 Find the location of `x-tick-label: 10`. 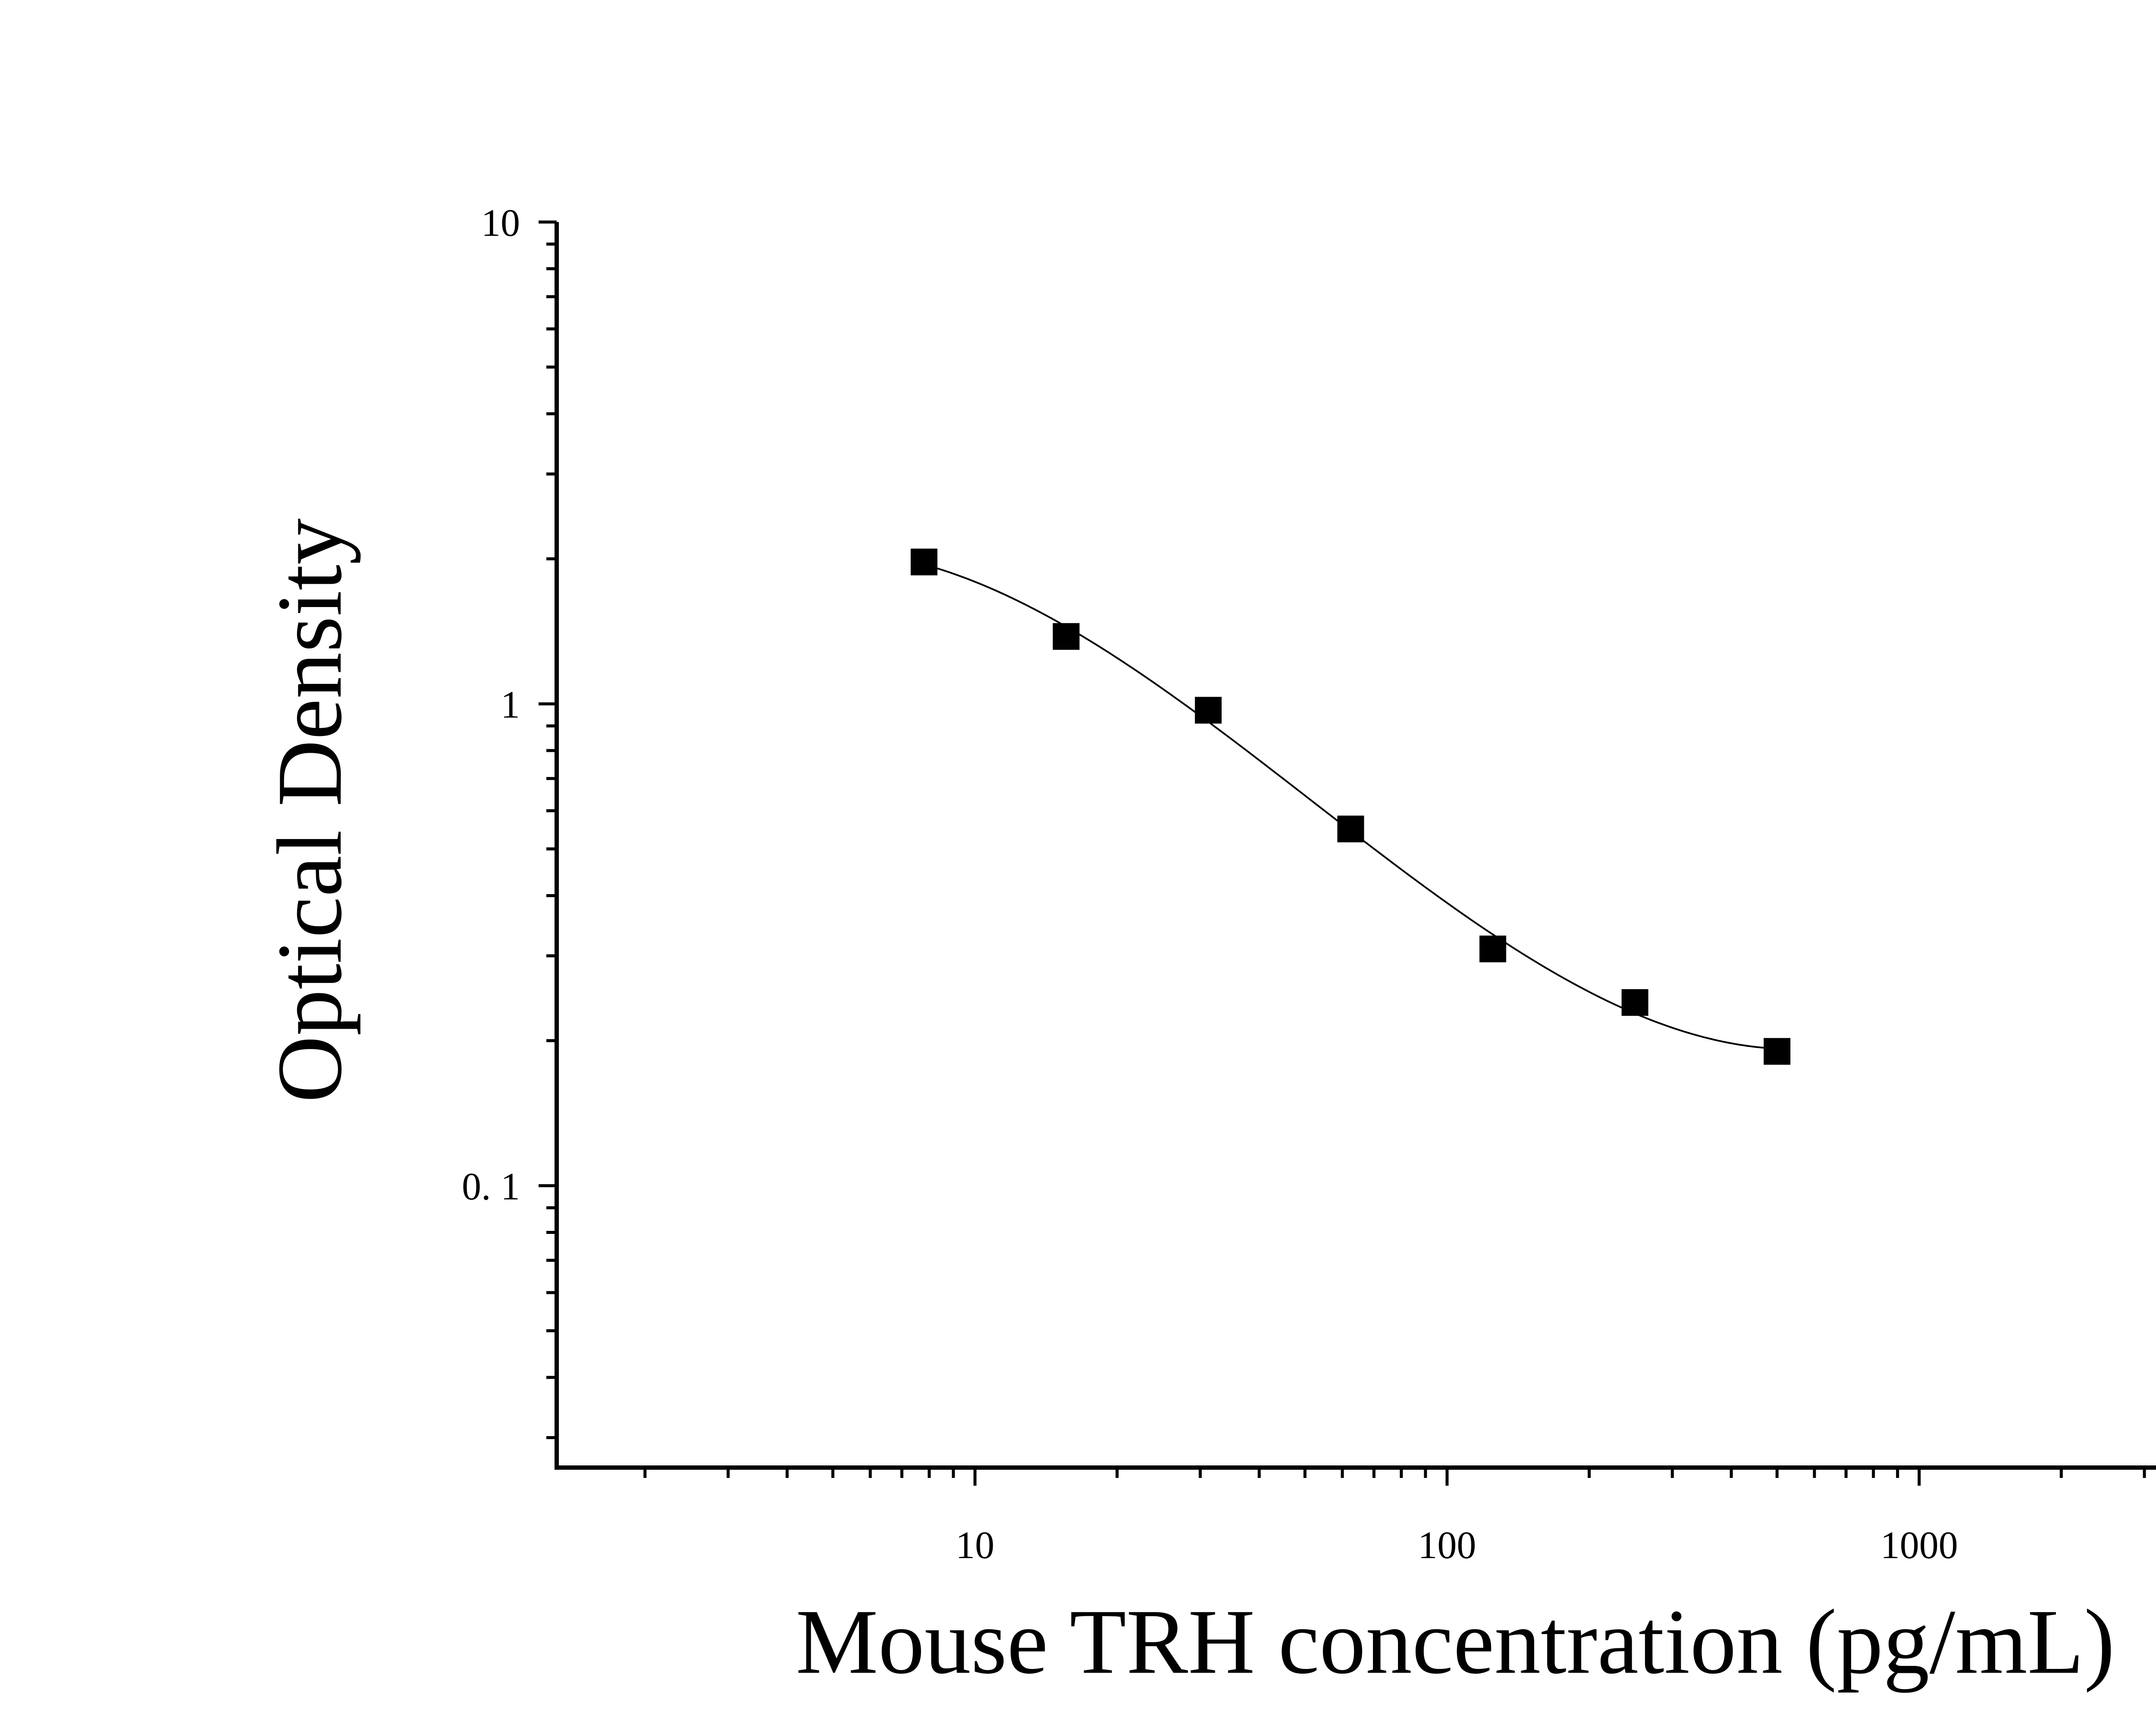

x-tick-label: 10 is located at coordinates (975, 1545).